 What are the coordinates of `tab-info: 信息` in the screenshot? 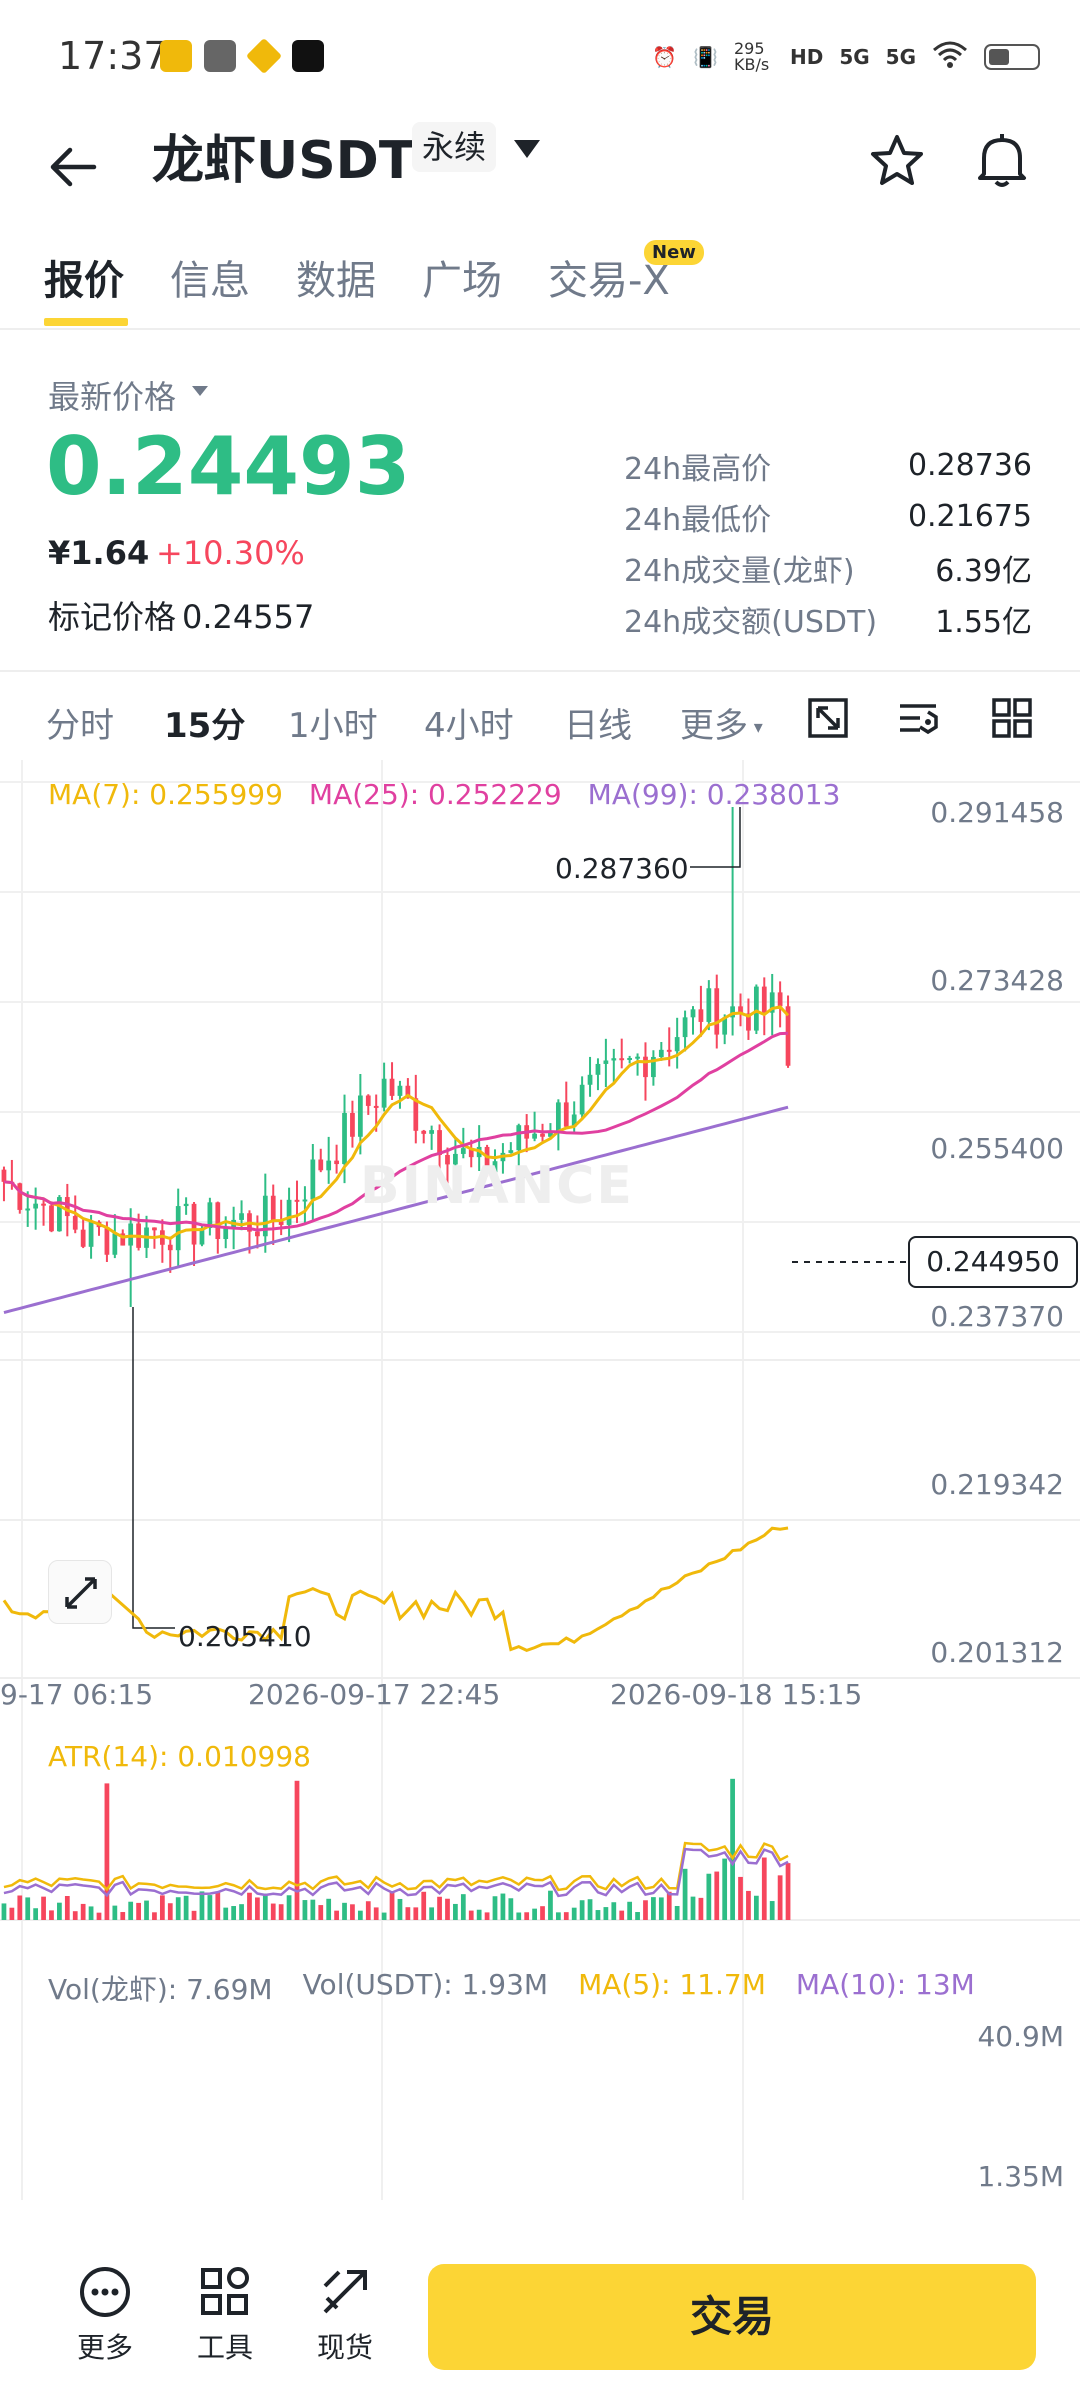 It's located at (210, 281).